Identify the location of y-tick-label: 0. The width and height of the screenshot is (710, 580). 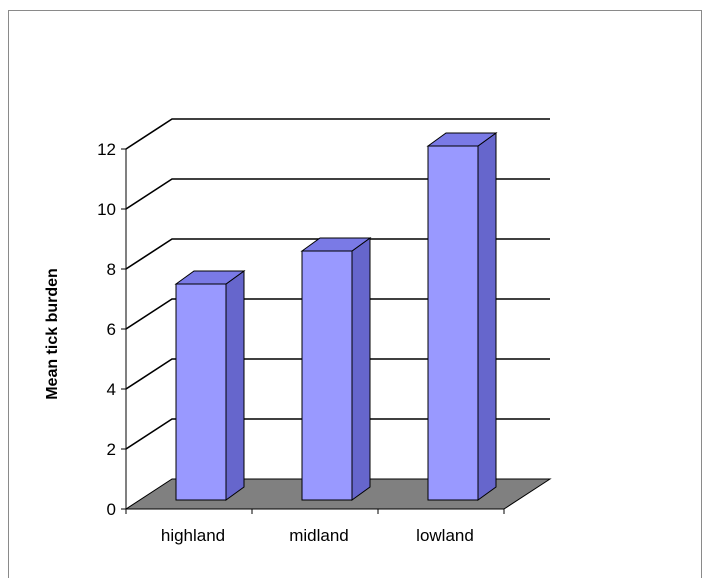
(111, 509).